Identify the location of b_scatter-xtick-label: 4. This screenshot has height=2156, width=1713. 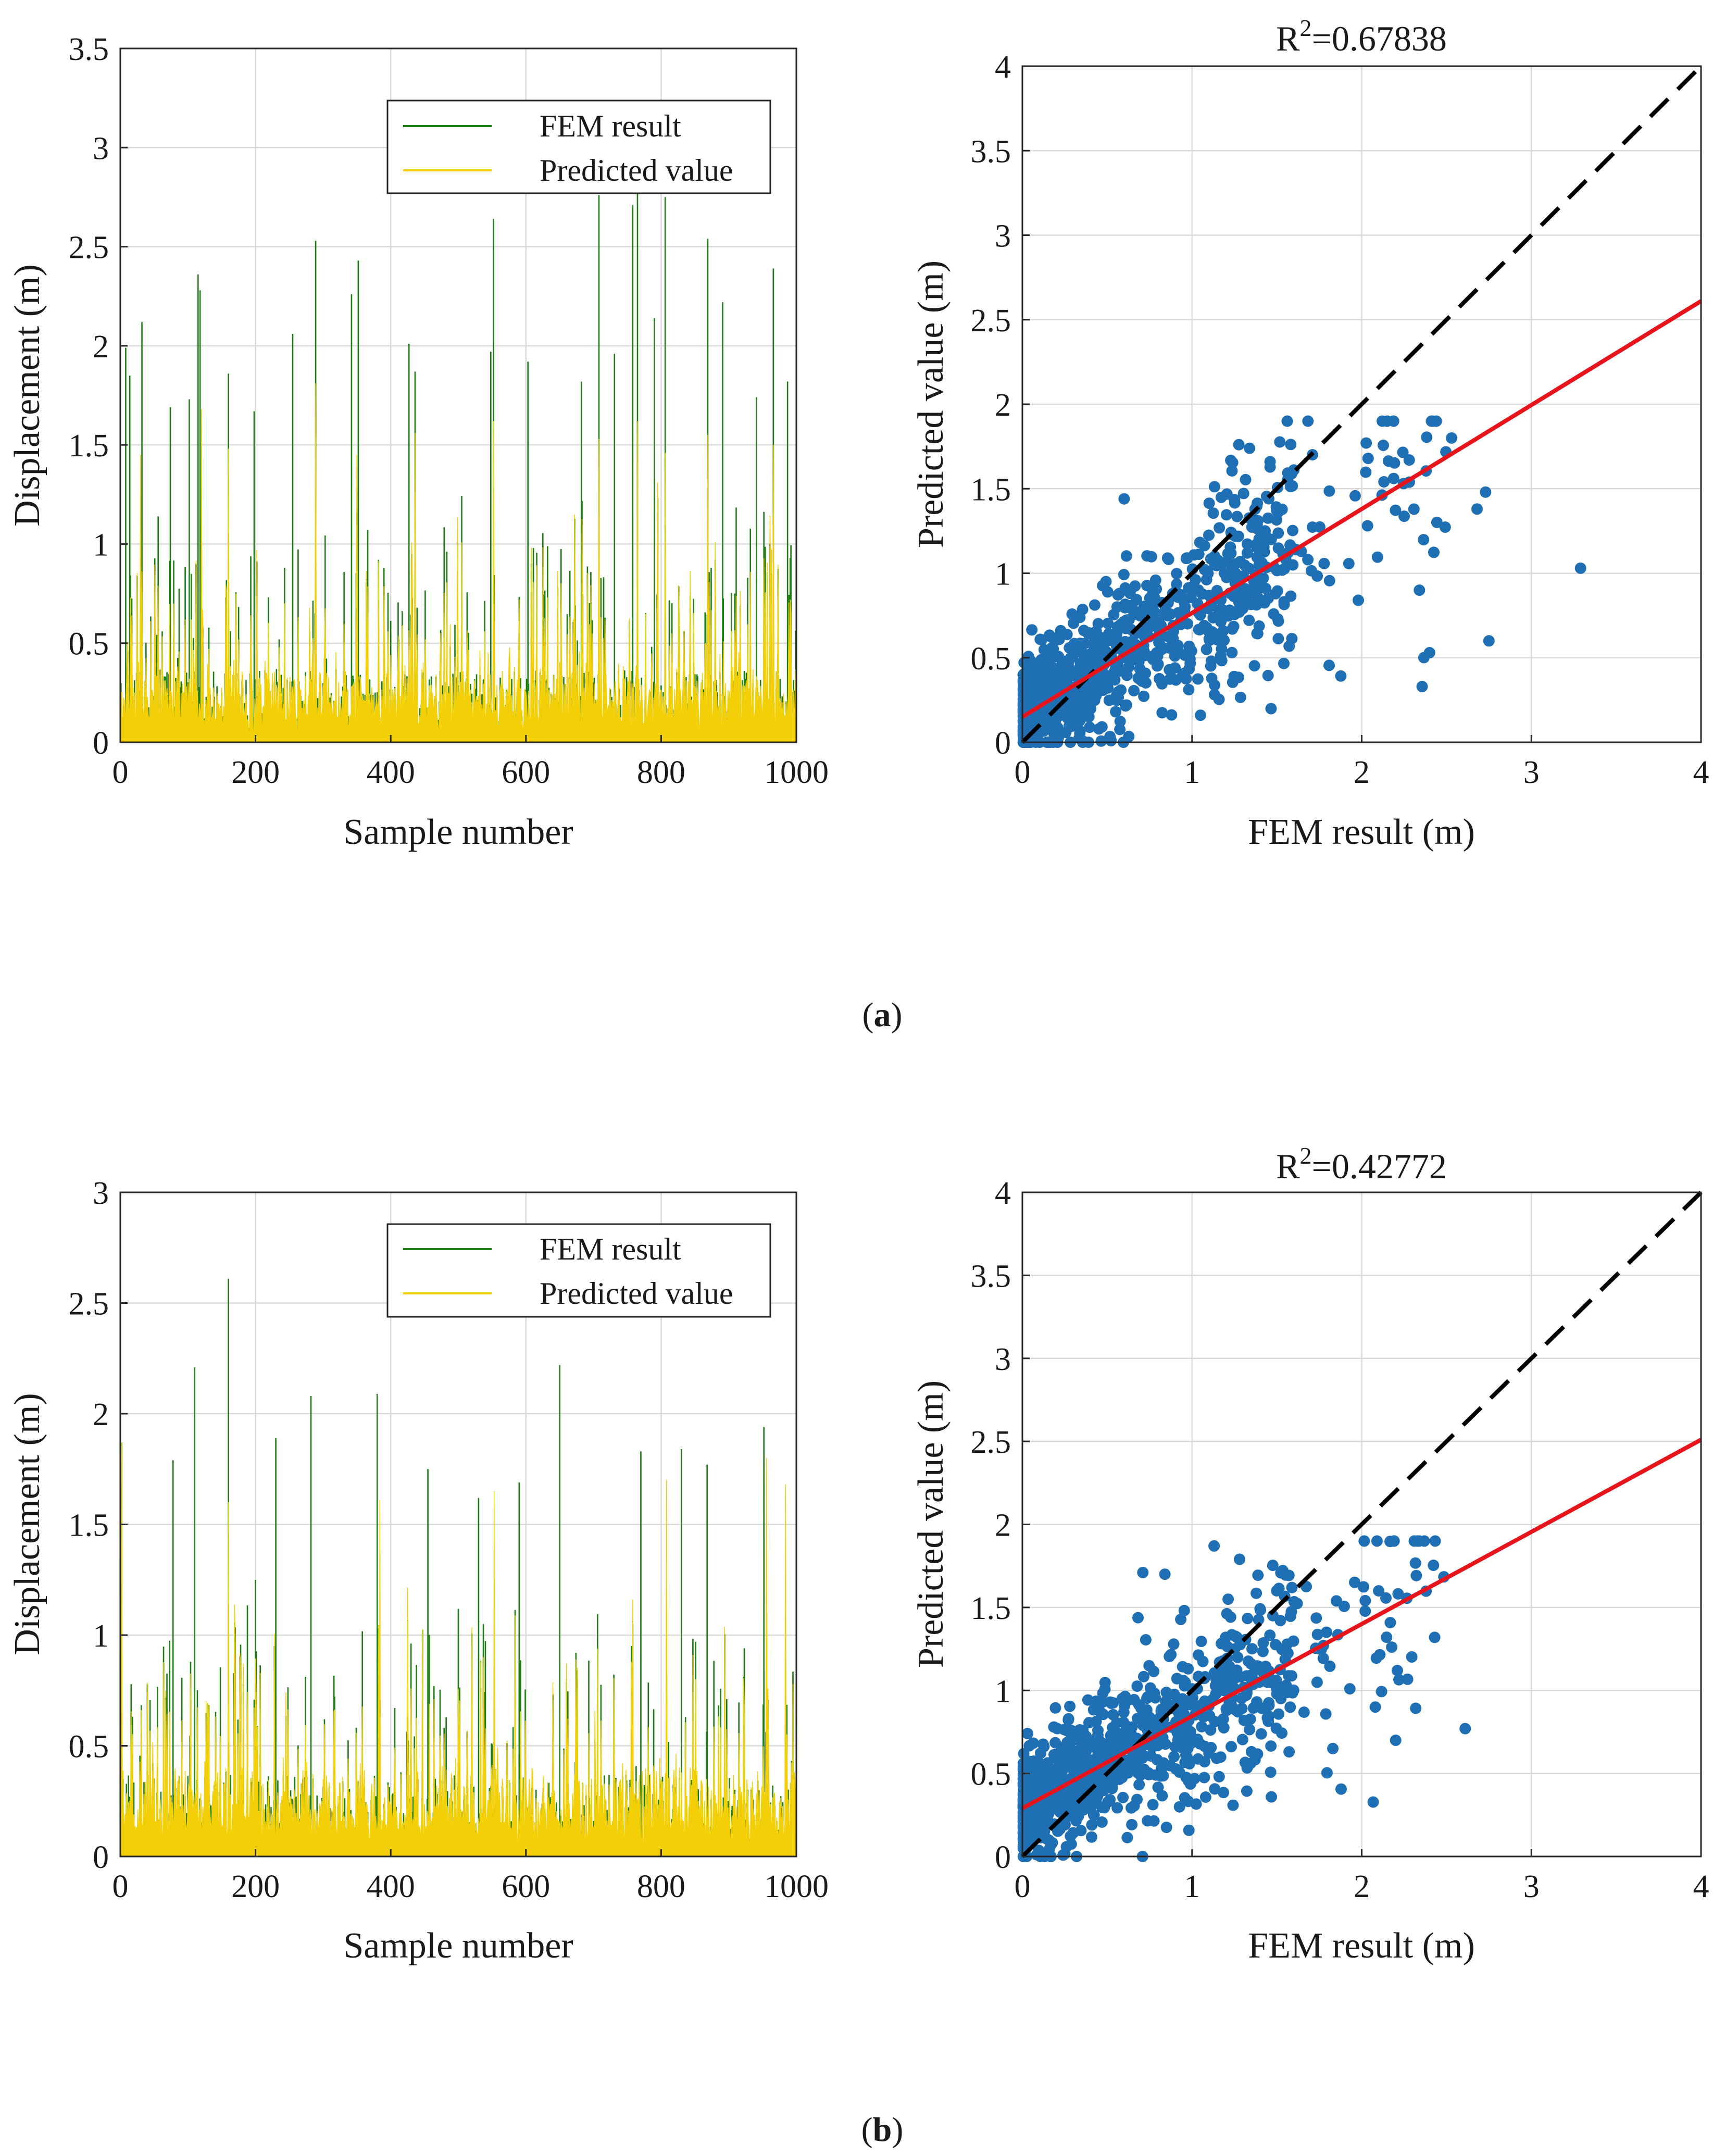
(1701, 1886).